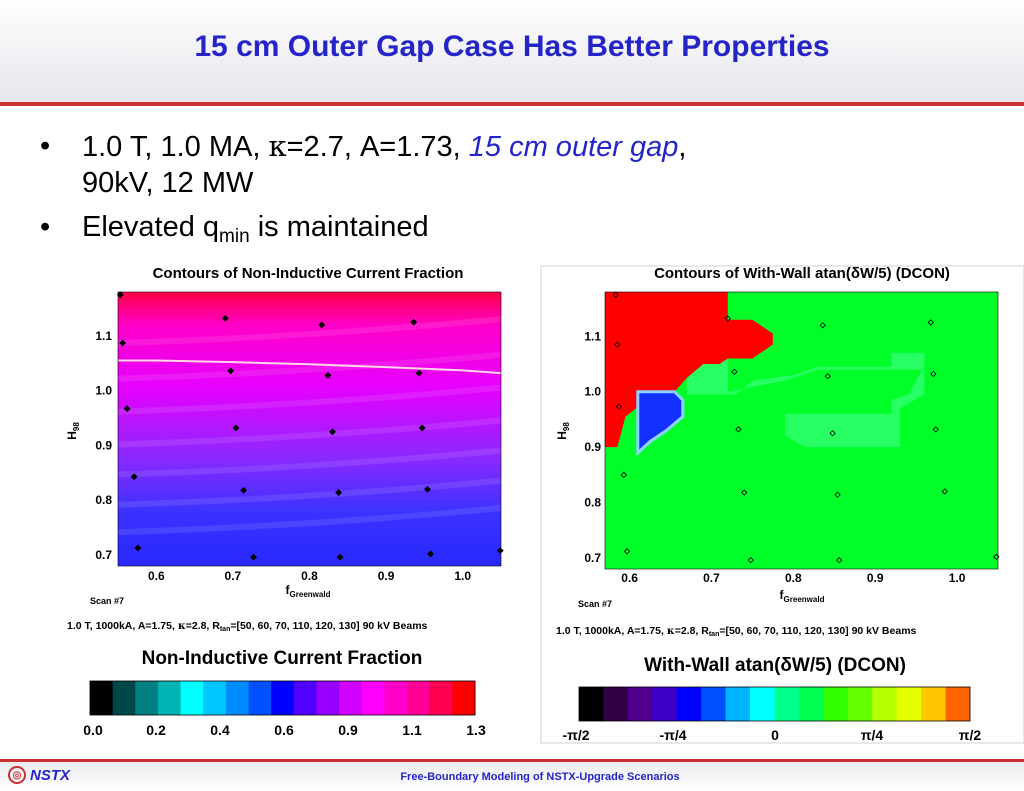 The image size is (1024, 791). I want to click on colorbar-tick-label: 0.6, so click(284, 730).